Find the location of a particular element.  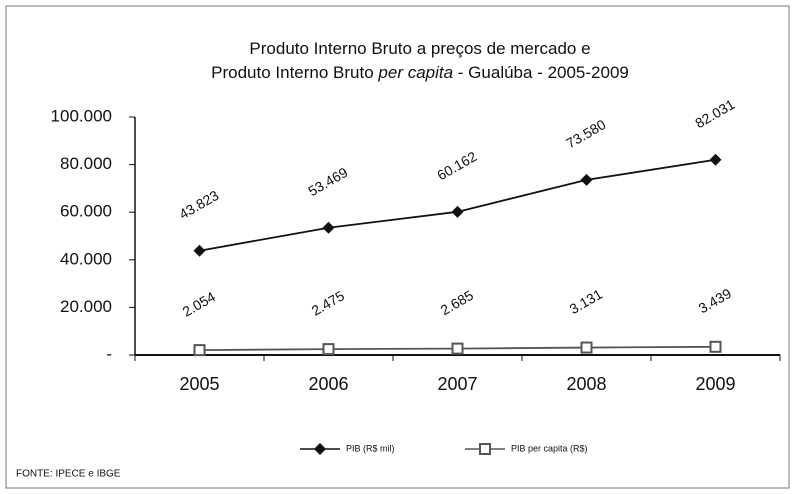

x-tick-label: 2007 is located at coordinates (457, 384).